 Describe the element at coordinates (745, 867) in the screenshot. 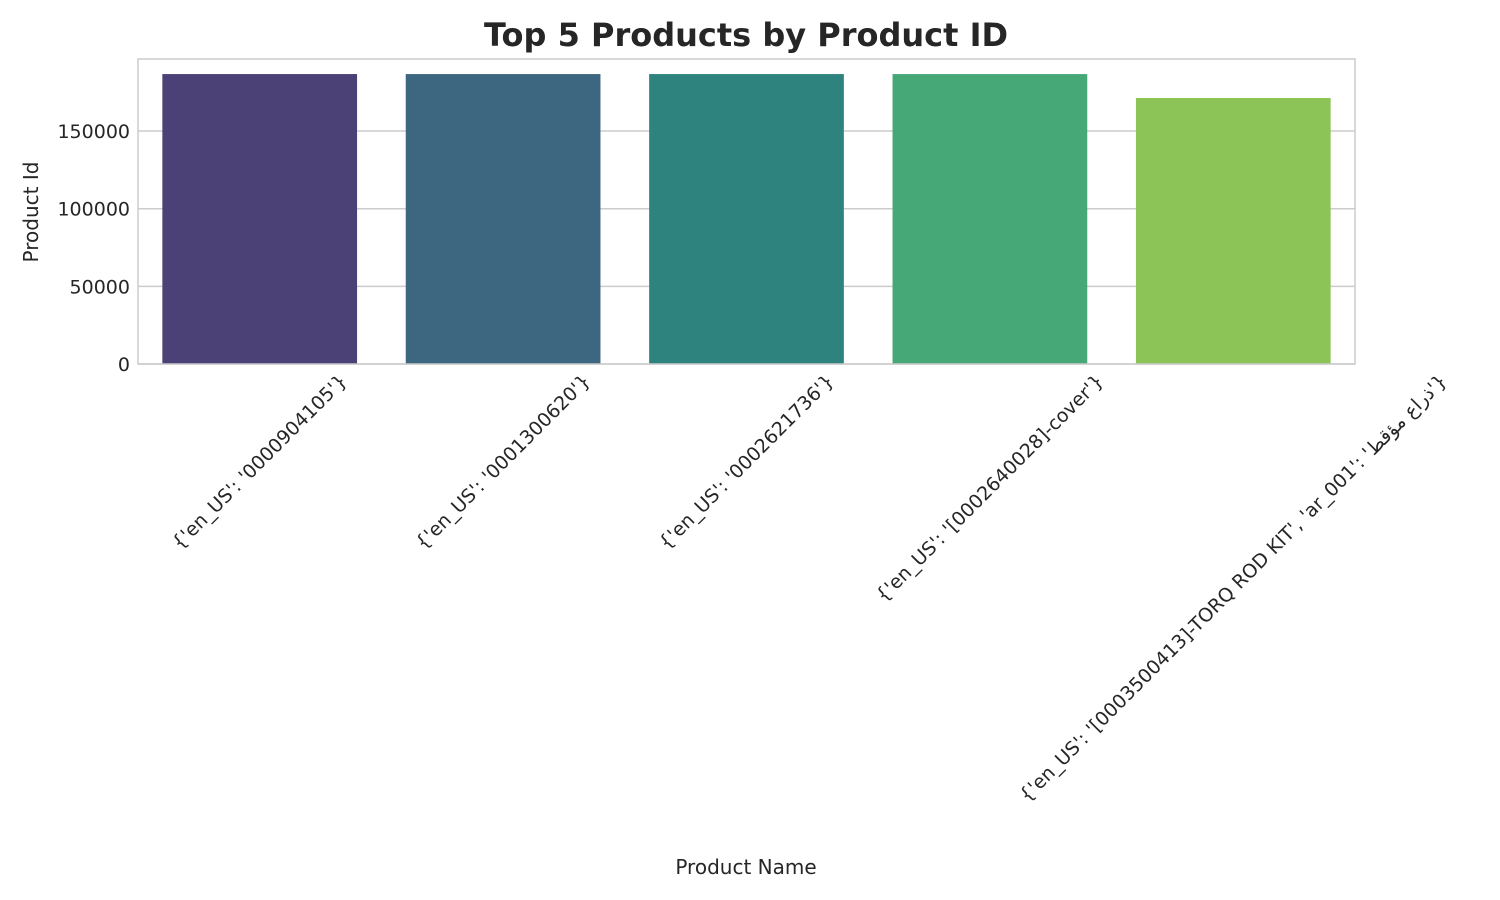

I see `x-axis-label: Product Name` at that location.